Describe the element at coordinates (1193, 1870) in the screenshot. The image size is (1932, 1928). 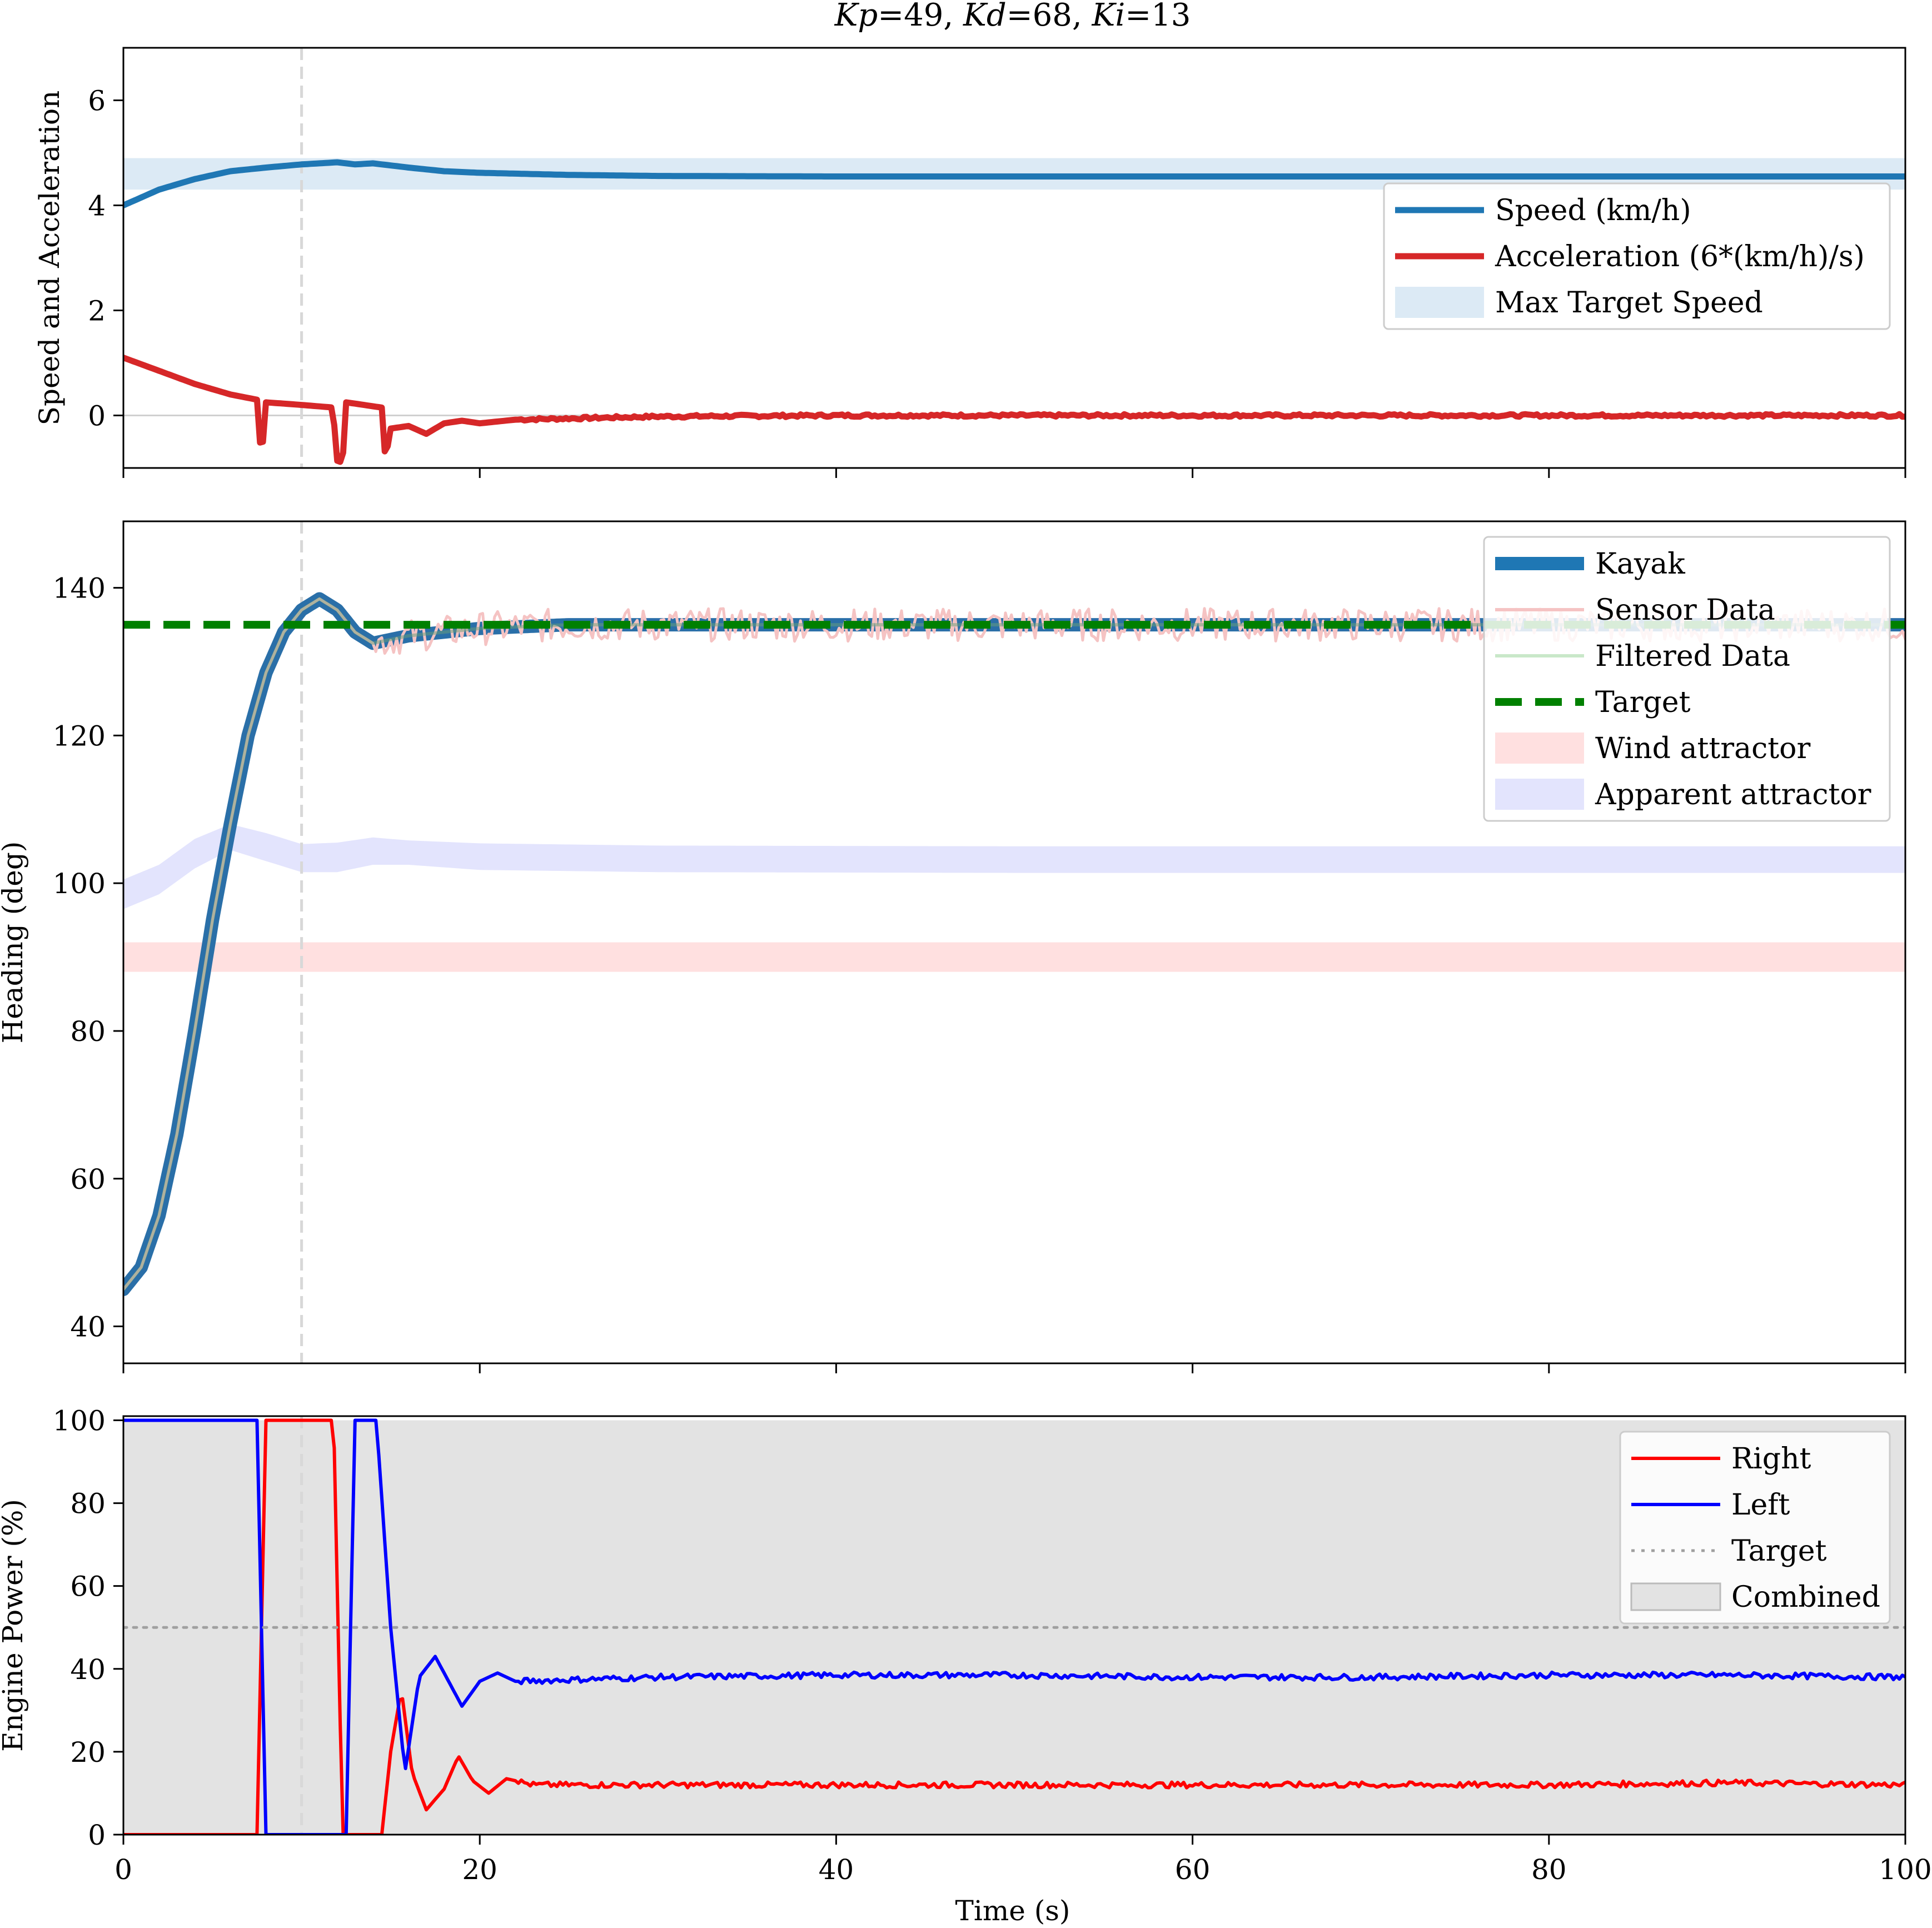
I see `x-tick-label: 60` at that location.